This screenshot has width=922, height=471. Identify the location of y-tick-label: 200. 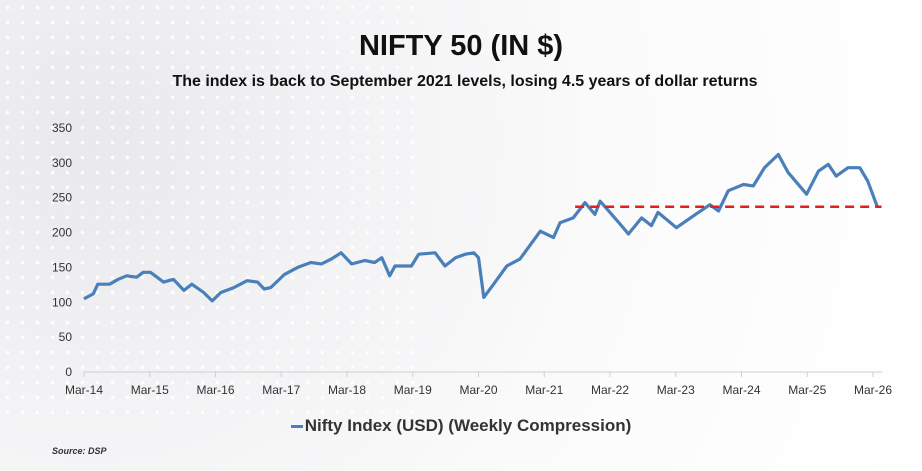
(62, 233).